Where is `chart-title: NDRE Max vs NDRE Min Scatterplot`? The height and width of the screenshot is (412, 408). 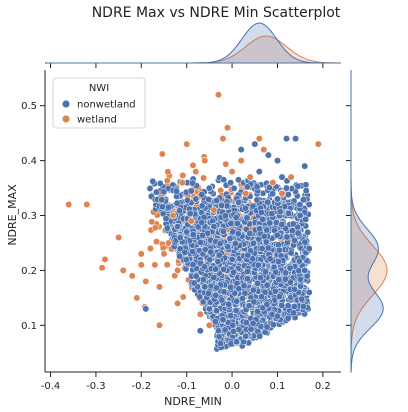
chart-title: NDRE Max vs NDRE Min Scatterplot is located at coordinates (216, 13).